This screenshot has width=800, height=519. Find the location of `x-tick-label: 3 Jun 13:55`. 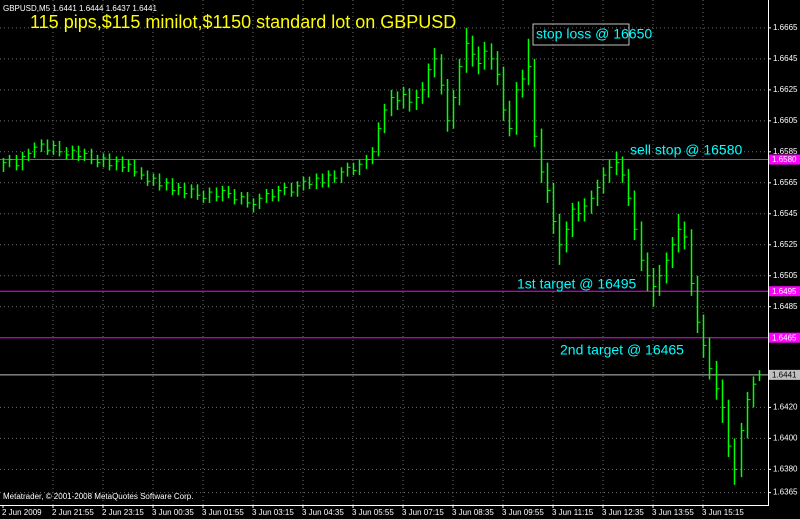

x-tick-label: 3 Jun 13:55 is located at coordinates (673, 512).